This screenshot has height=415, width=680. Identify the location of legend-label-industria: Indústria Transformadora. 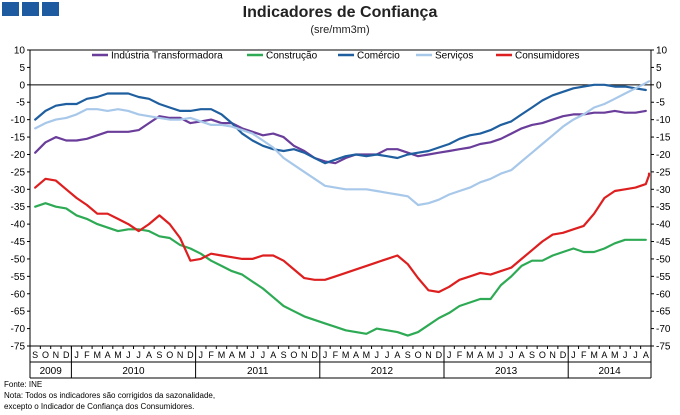
(167, 56).